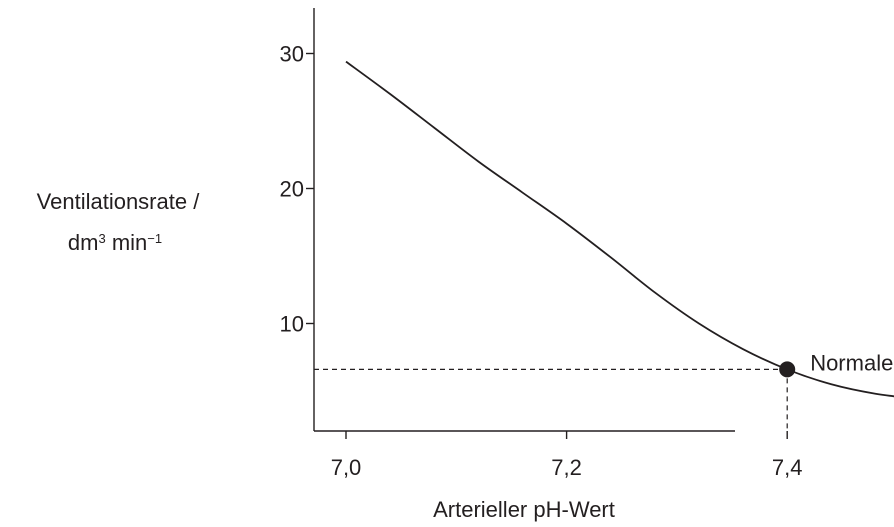 Image resolution: width=894 pixels, height=527 pixels. What do you see at coordinates (852, 362) in the screenshot?
I see `marker-label: Normaler Ruhezustand` at bounding box center [852, 362].